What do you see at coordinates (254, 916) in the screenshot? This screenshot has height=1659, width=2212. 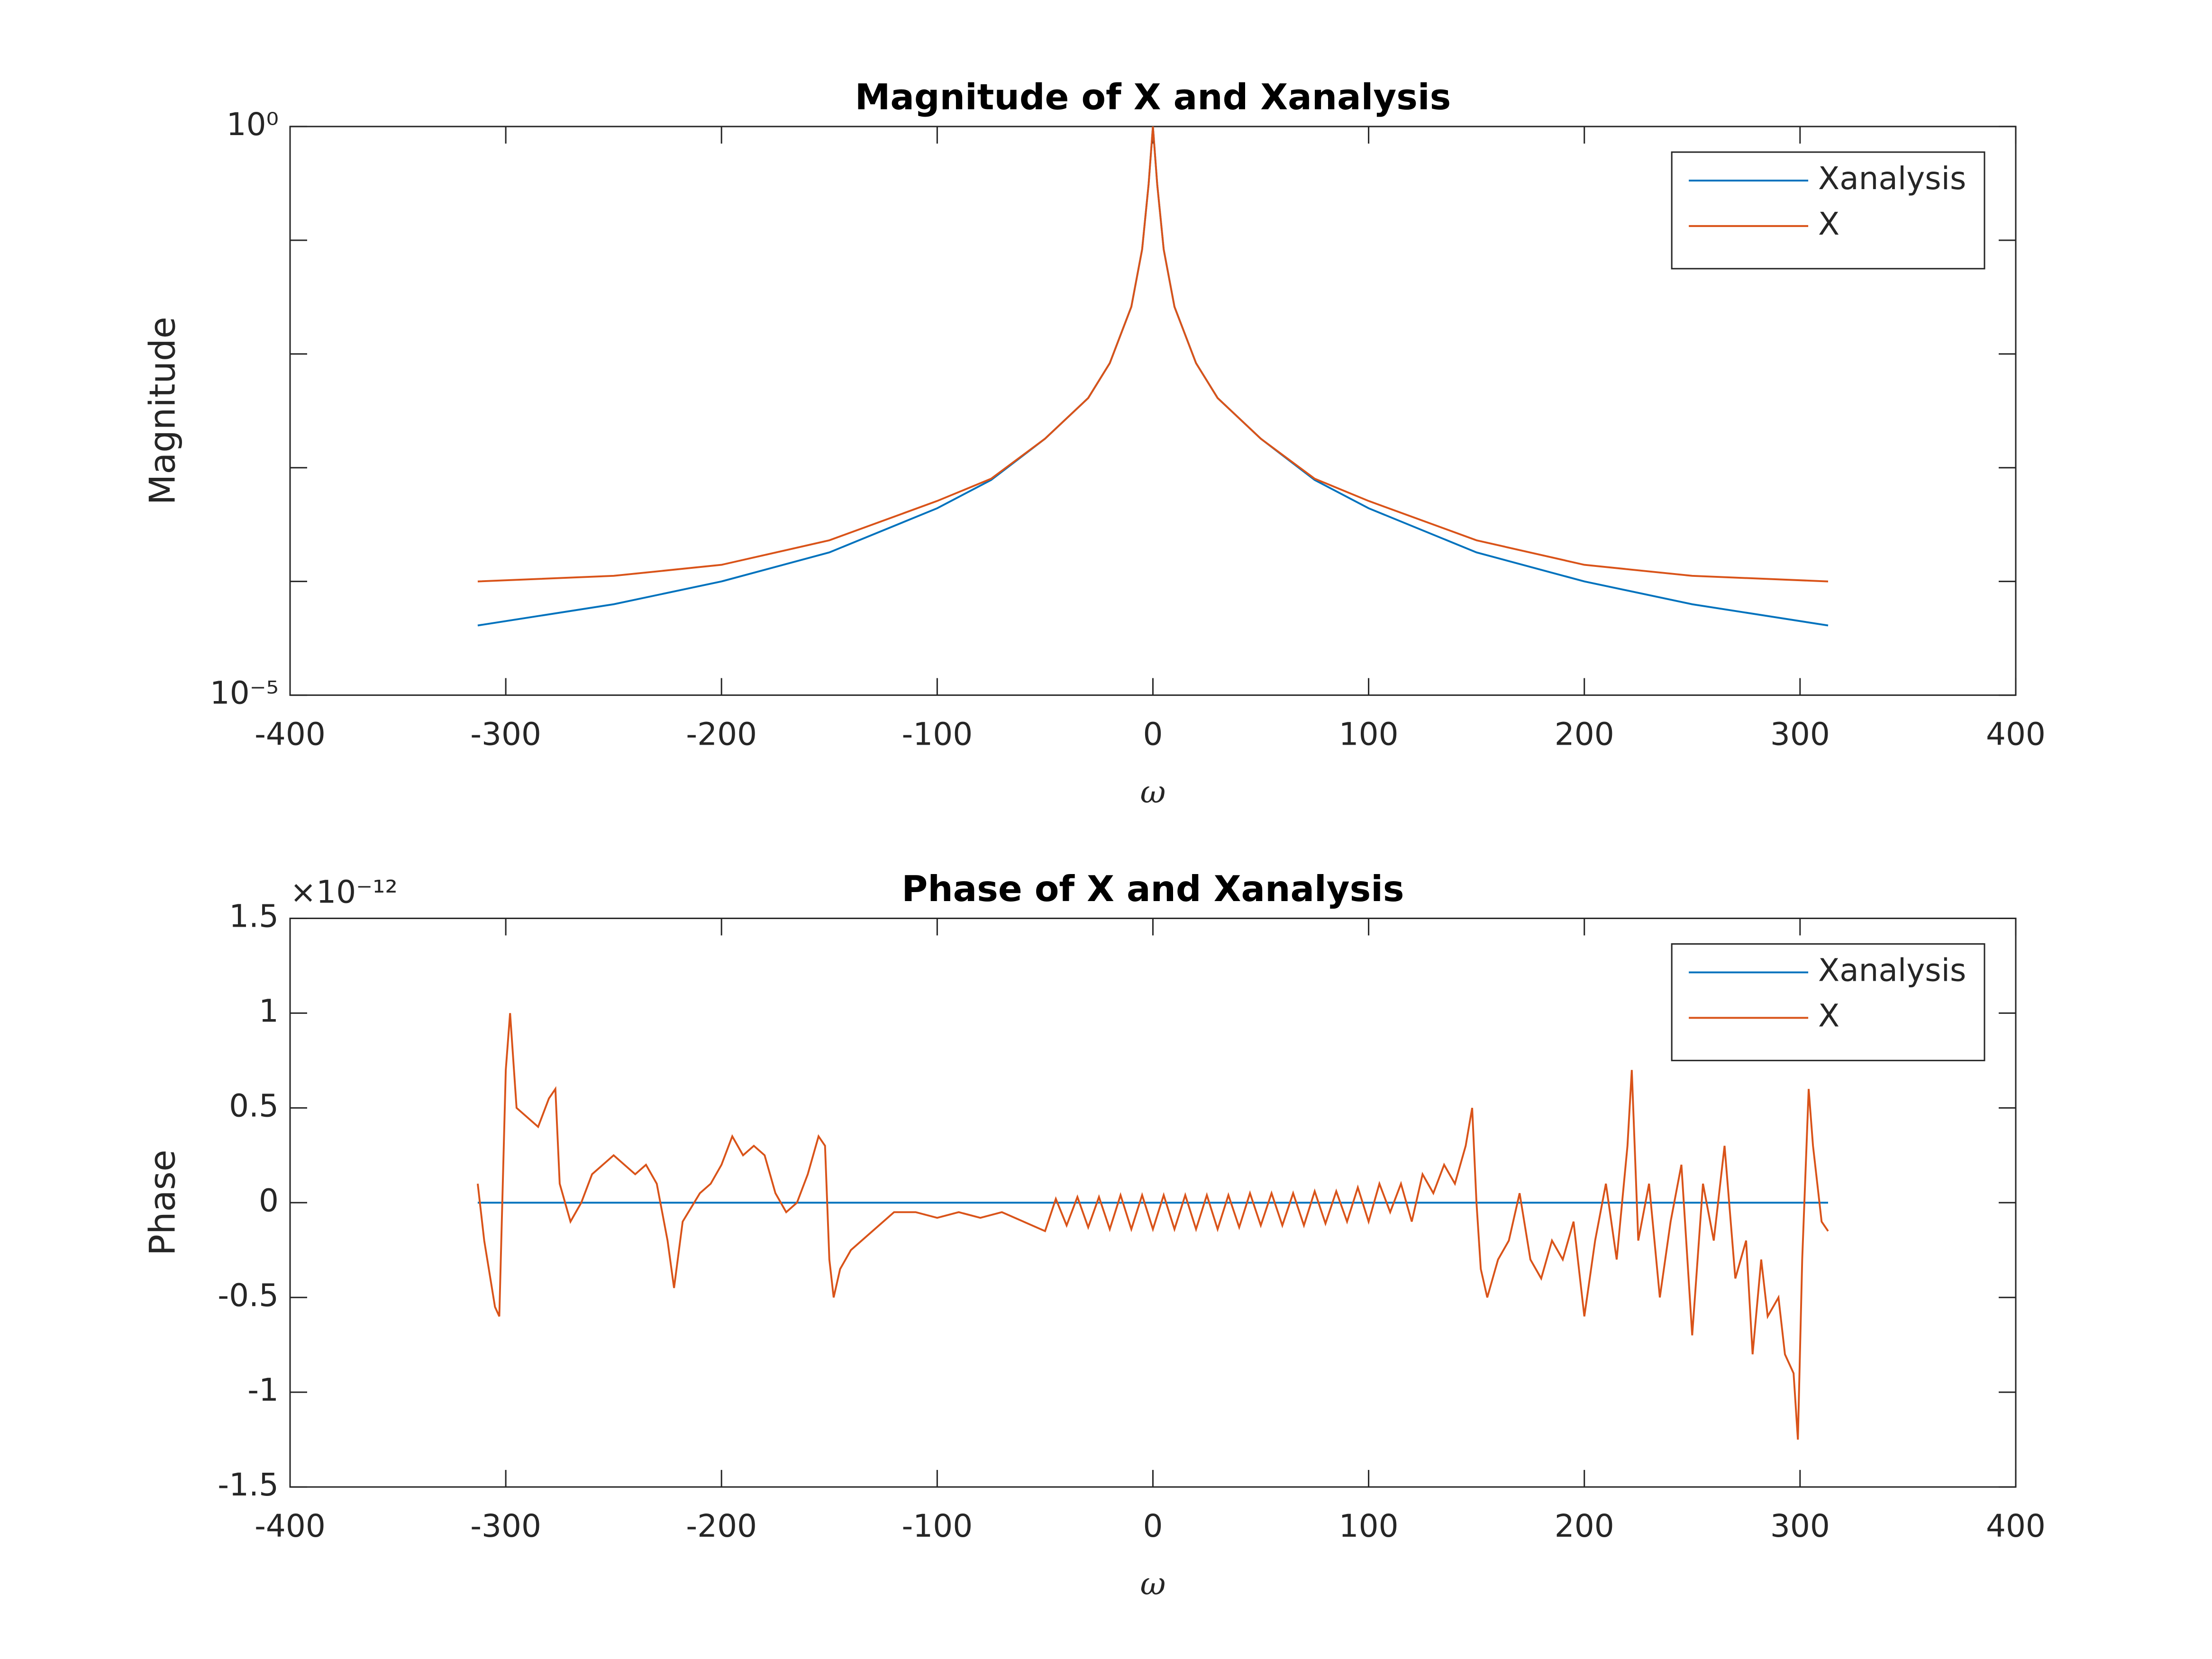 I see `y-tick-label: 1.5` at bounding box center [254, 916].